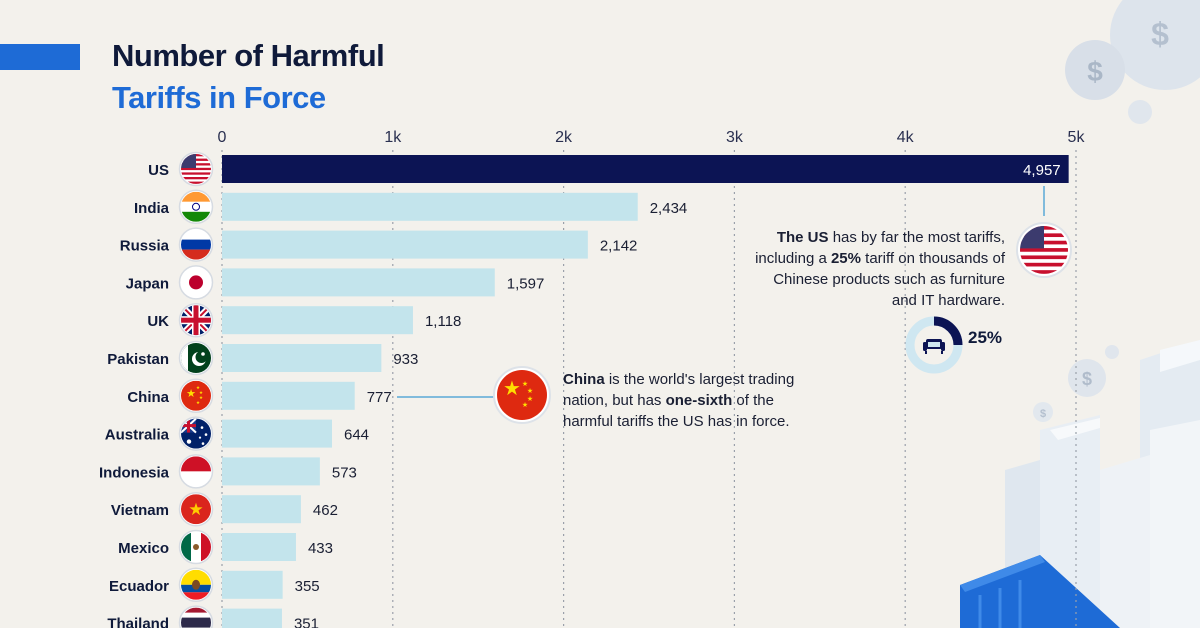 Image resolution: width=1200 pixels, height=628 pixels. I want to click on donut-25-percent, so click(934, 345).